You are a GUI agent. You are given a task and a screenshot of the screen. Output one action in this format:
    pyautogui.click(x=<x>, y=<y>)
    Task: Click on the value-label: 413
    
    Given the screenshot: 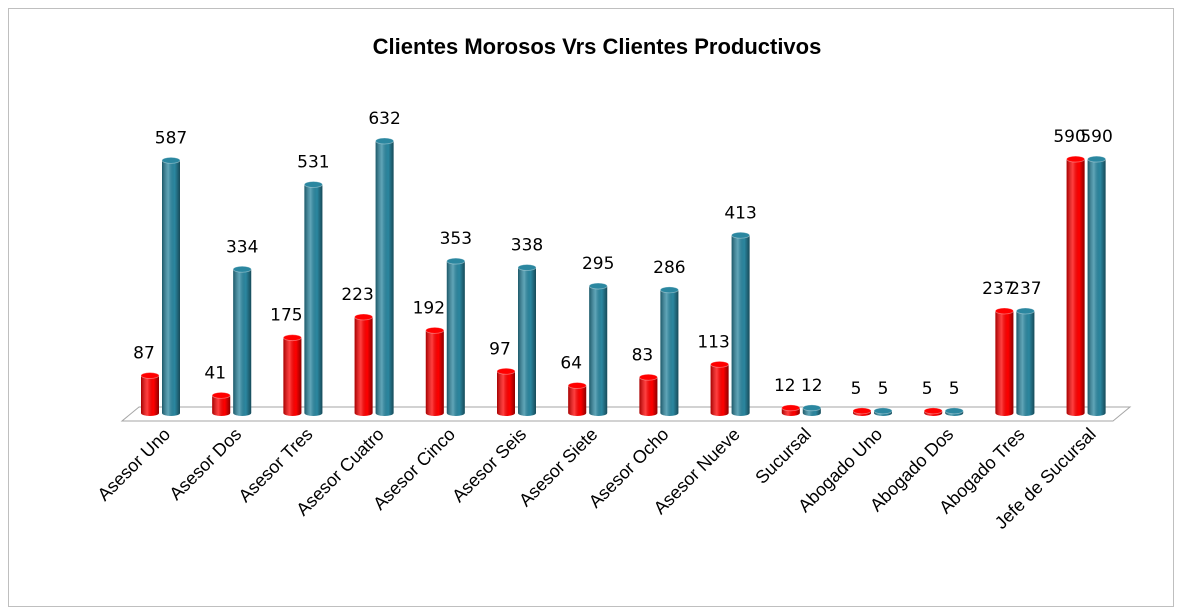 What is the action you would take?
    pyautogui.click(x=740, y=213)
    